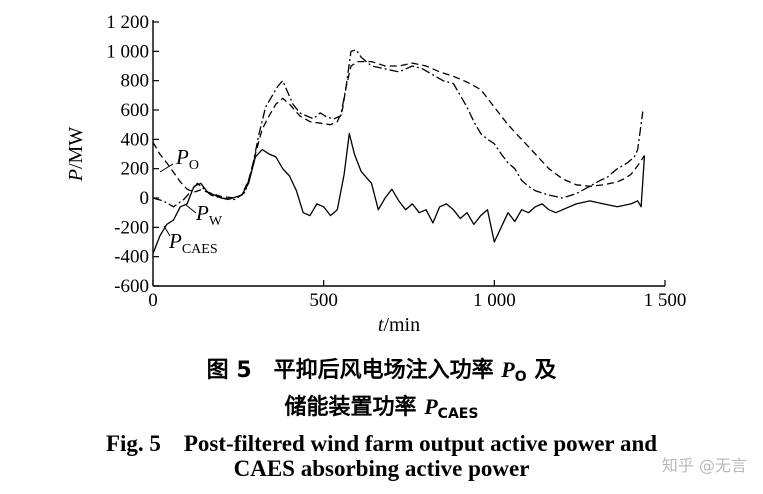 Image resolution: width=763 pixels, height=494 pixels. What do you see at coordinates (193, 243) in the screenshot?
I see `series-label-p-caes: PCAES` at bounding box center [193, 243].